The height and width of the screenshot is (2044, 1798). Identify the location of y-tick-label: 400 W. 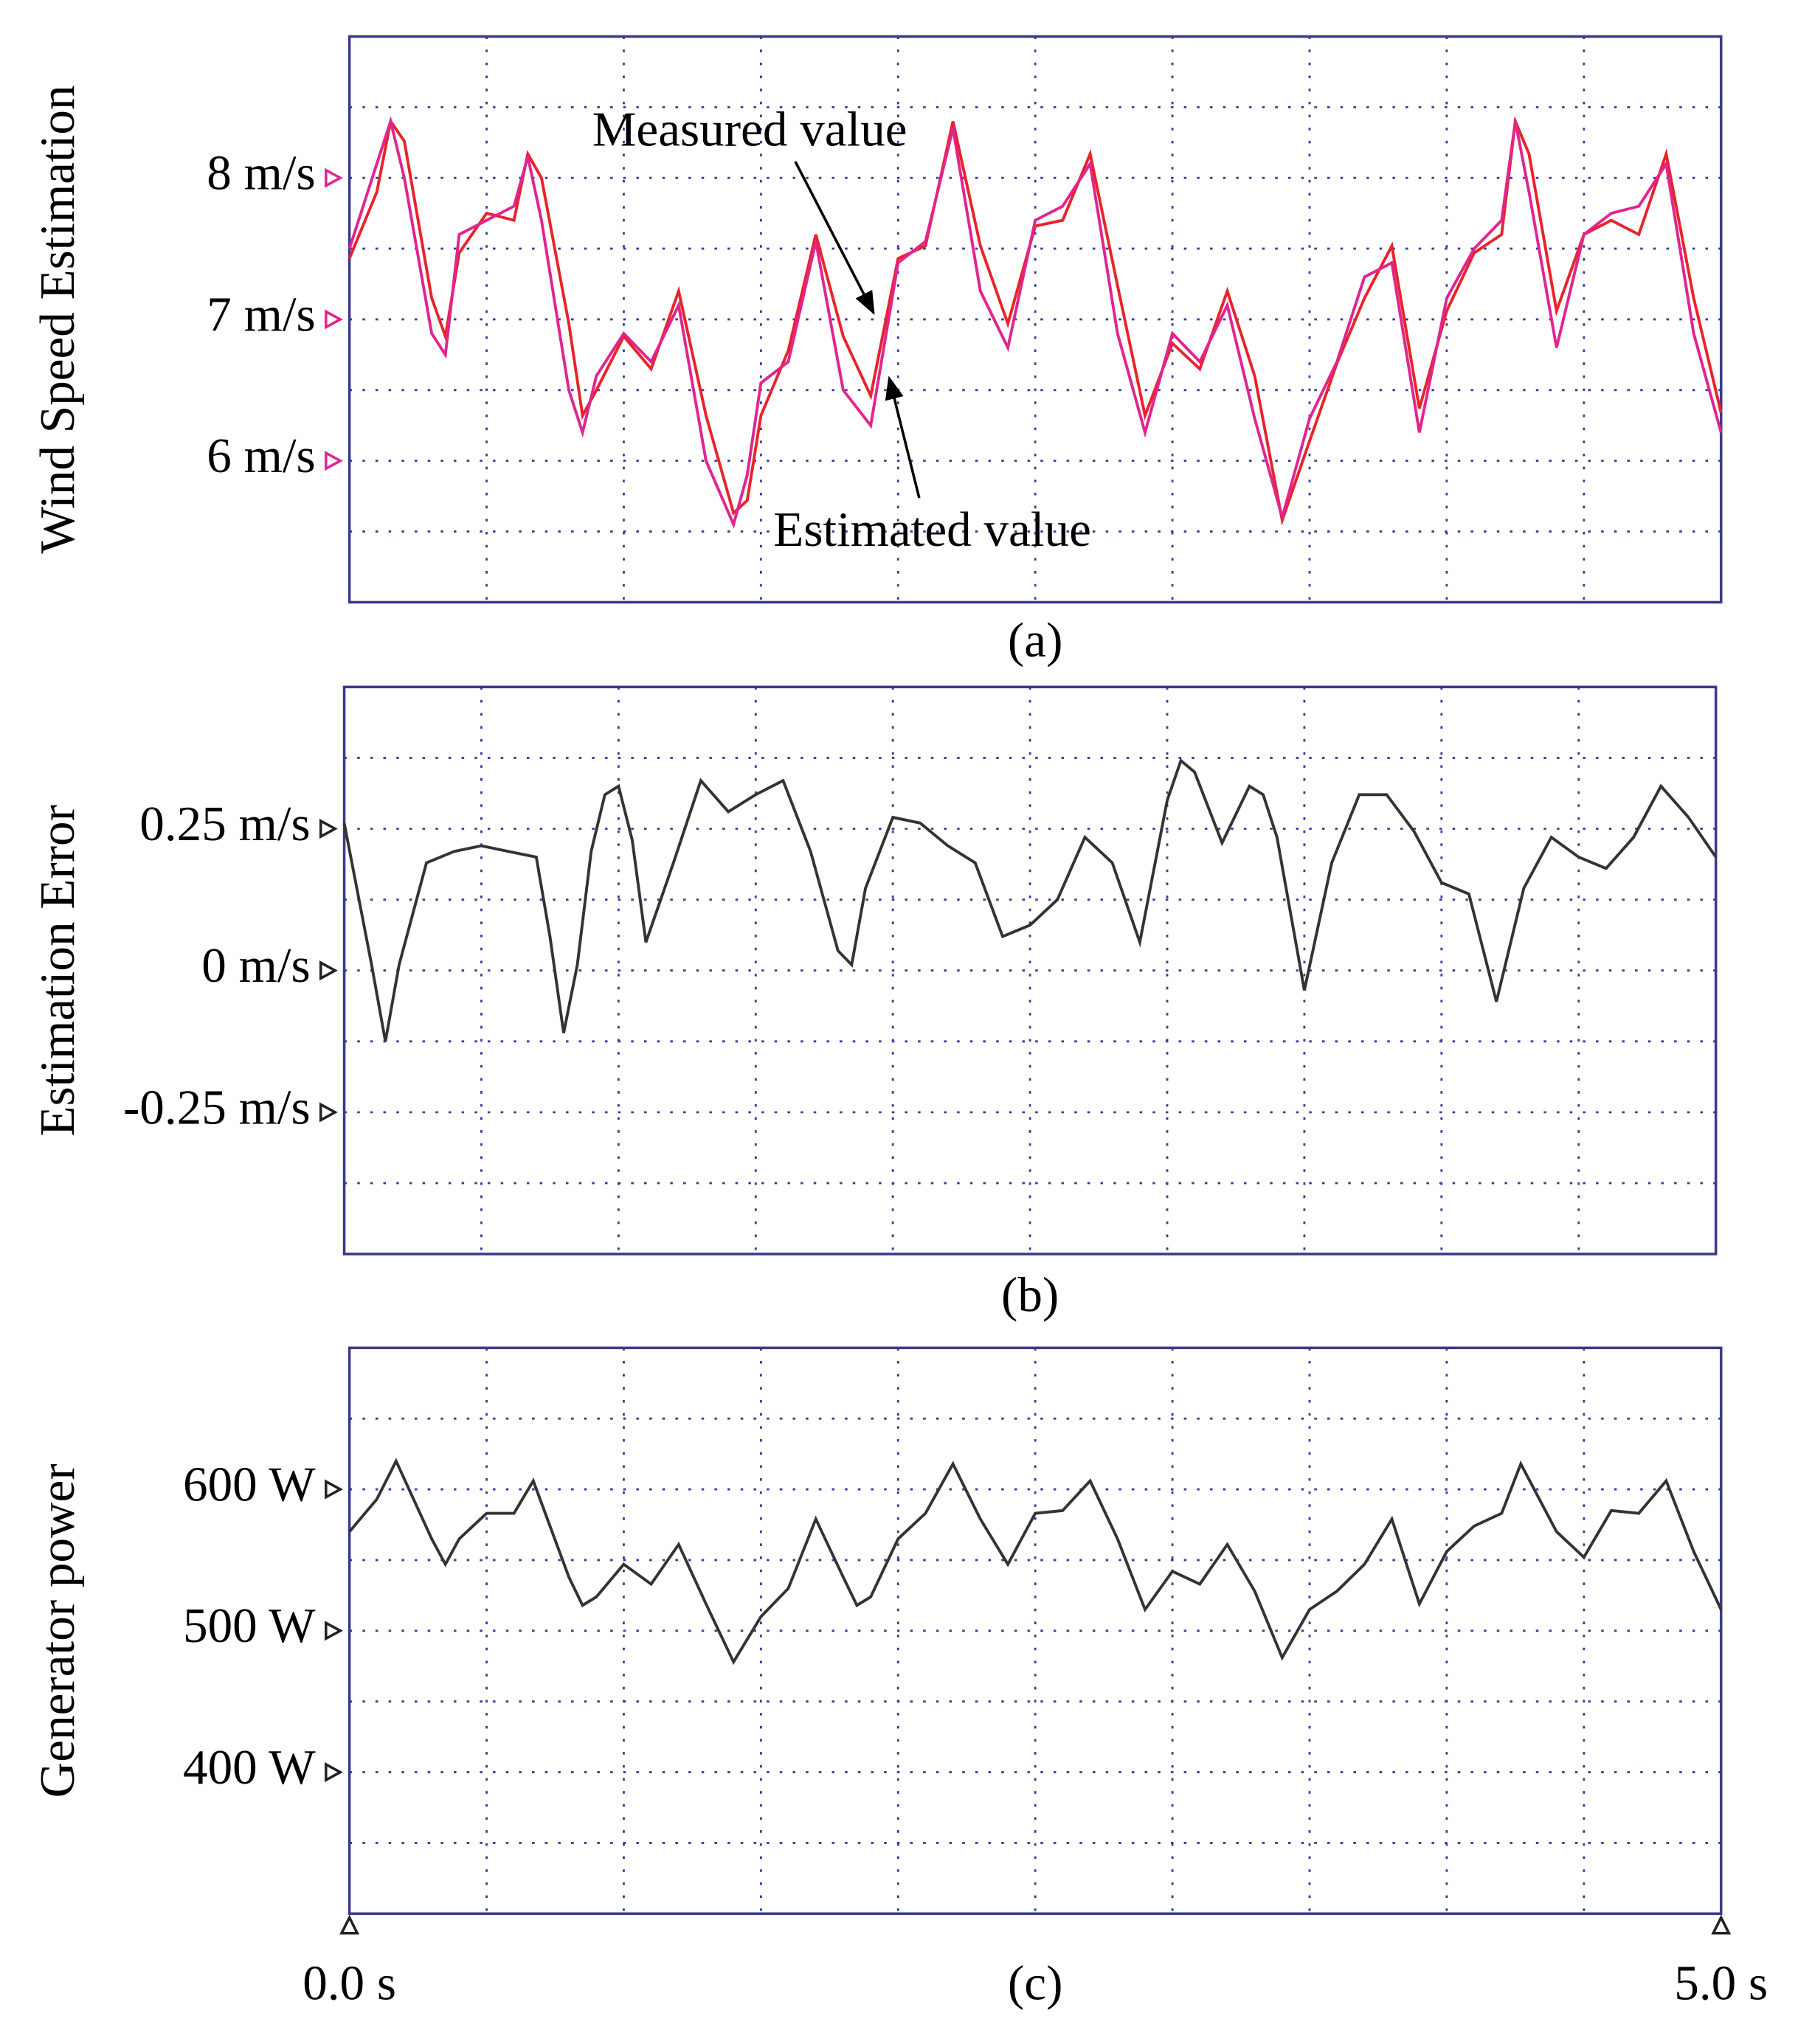
(250, 1767).